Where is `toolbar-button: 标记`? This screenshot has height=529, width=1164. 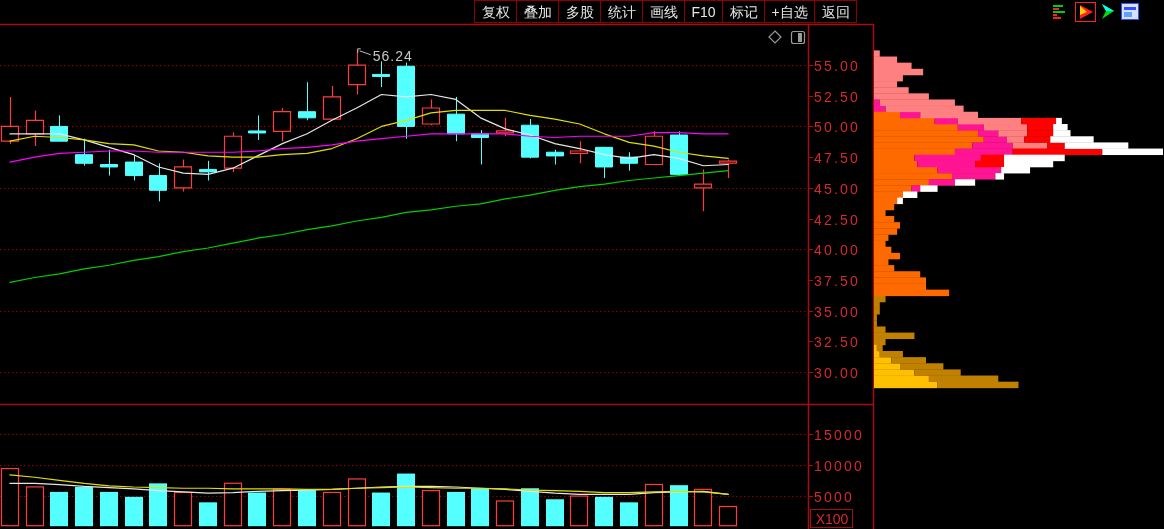 toolbar-button: 标记 is located at coordinates (743, 11).